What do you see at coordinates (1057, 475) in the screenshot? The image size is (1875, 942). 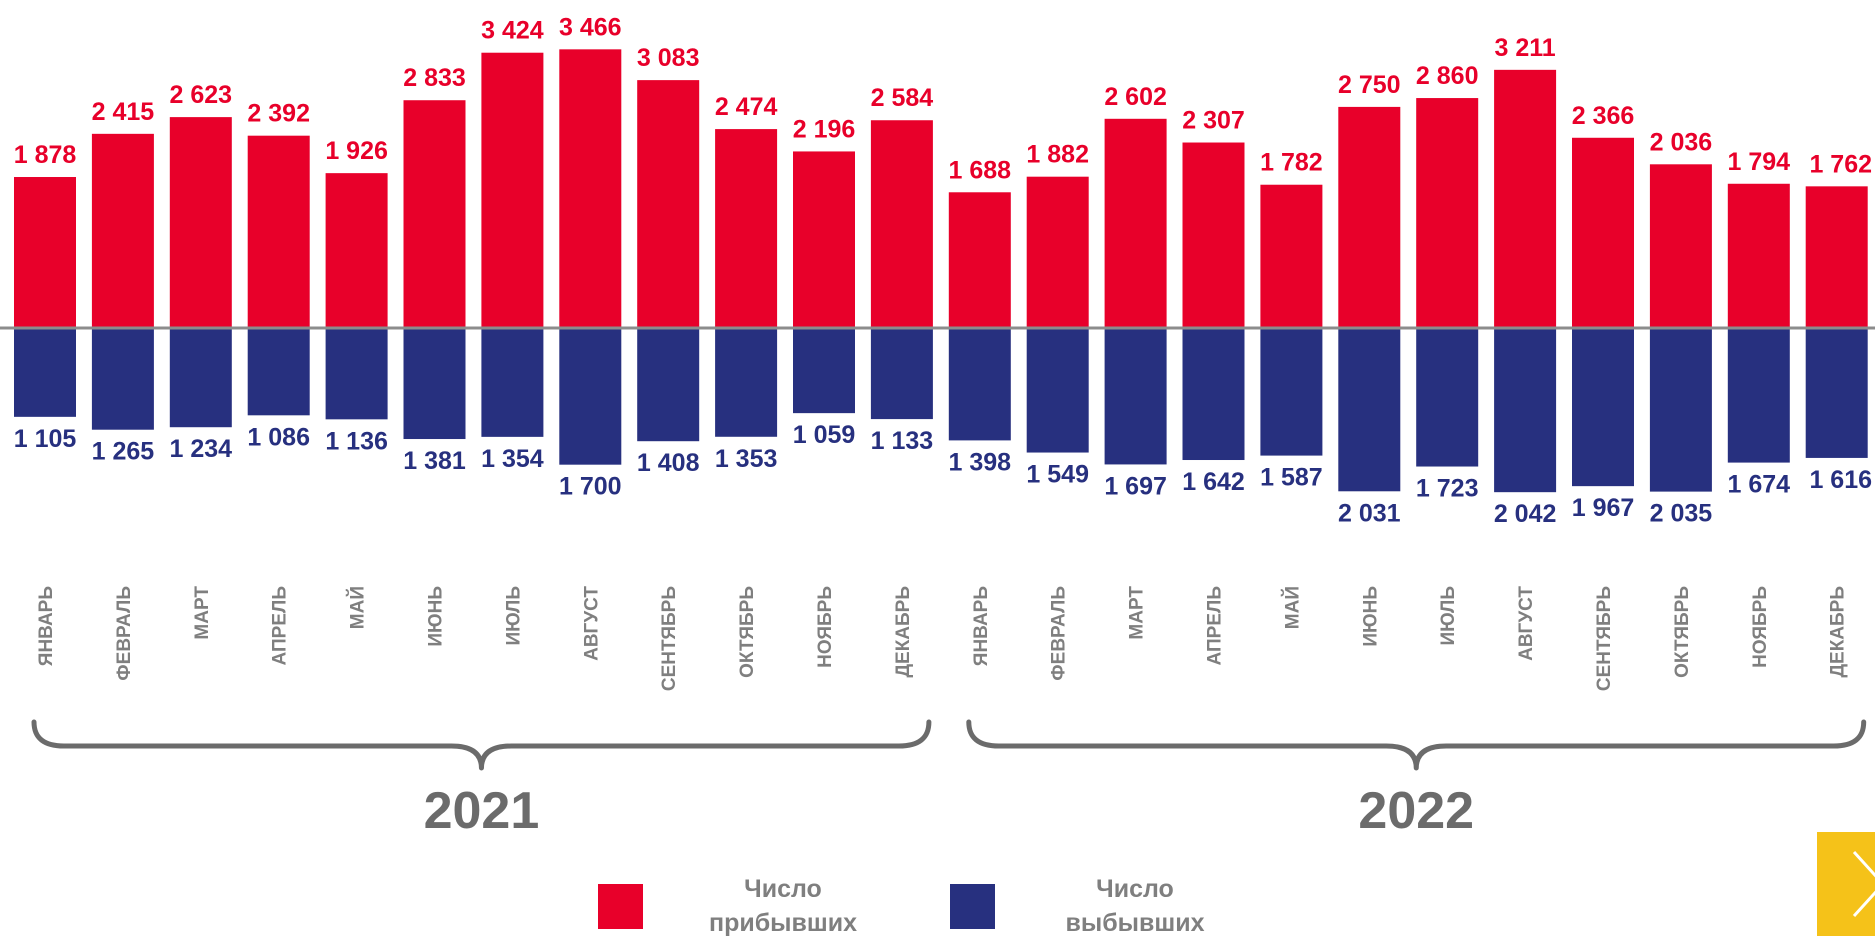 I see `departures-value-label: 1 549` at bounding box center [1057, 475].